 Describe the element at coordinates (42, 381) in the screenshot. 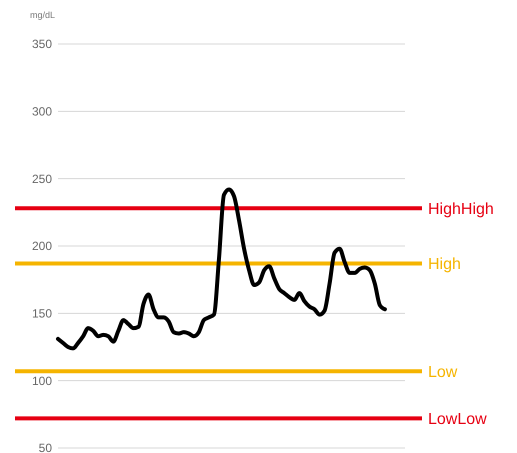

I see `y-tick-label: 100` at that location.